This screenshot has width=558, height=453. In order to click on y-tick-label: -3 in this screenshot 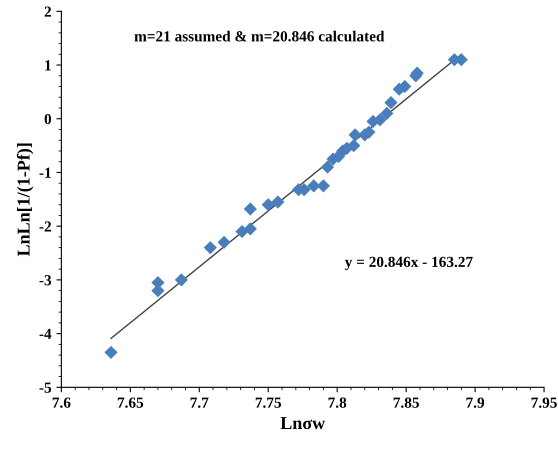, I will do `click(45, 280)`.